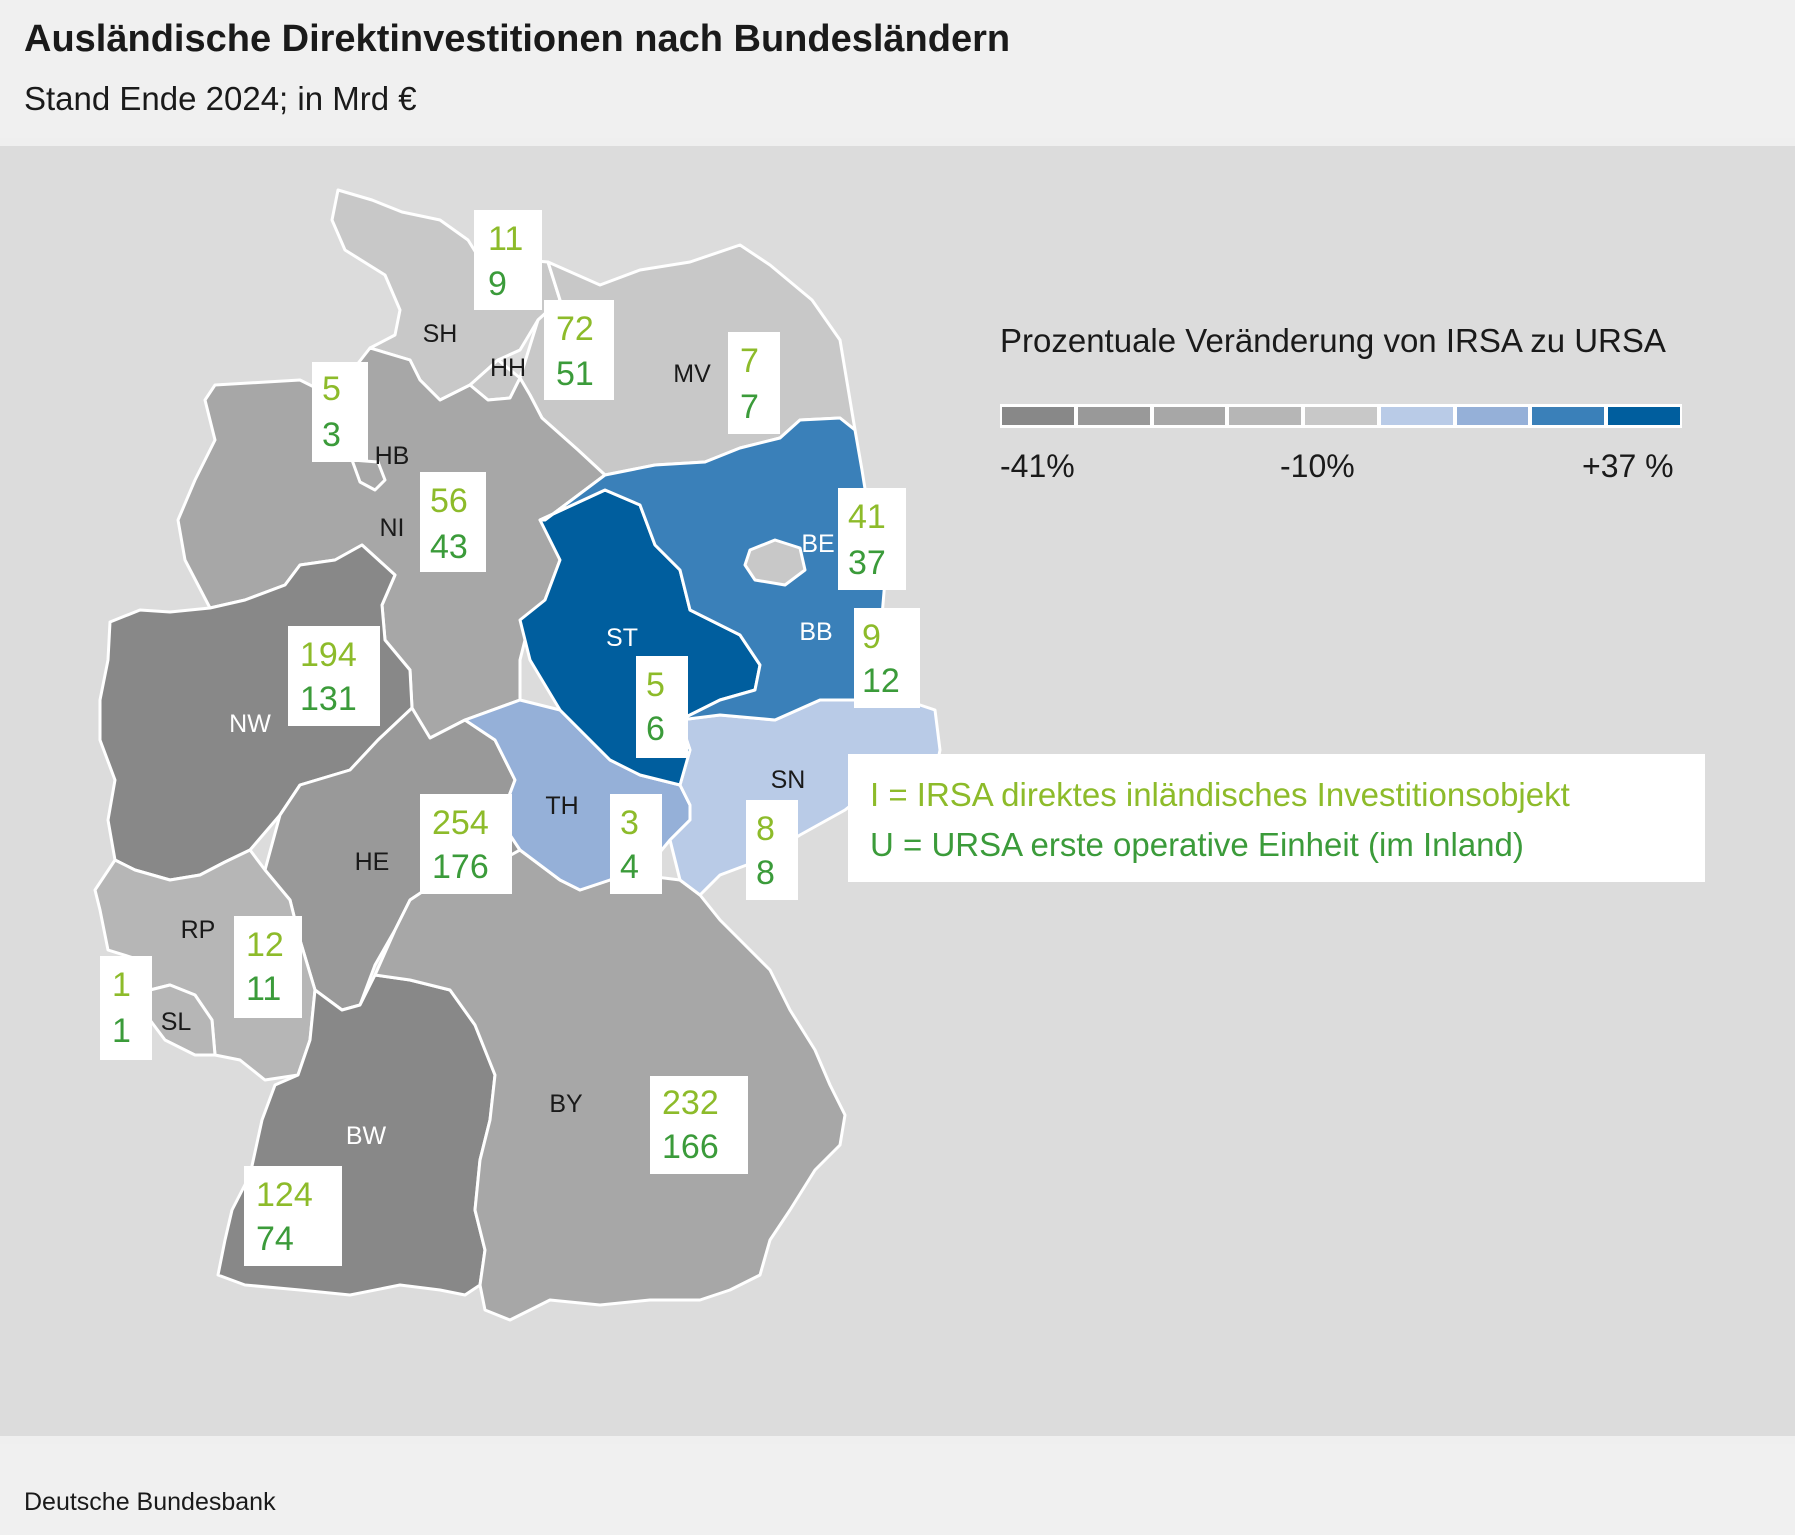  I want to click on value-box-BW: 124 74, so click(293, 1216).